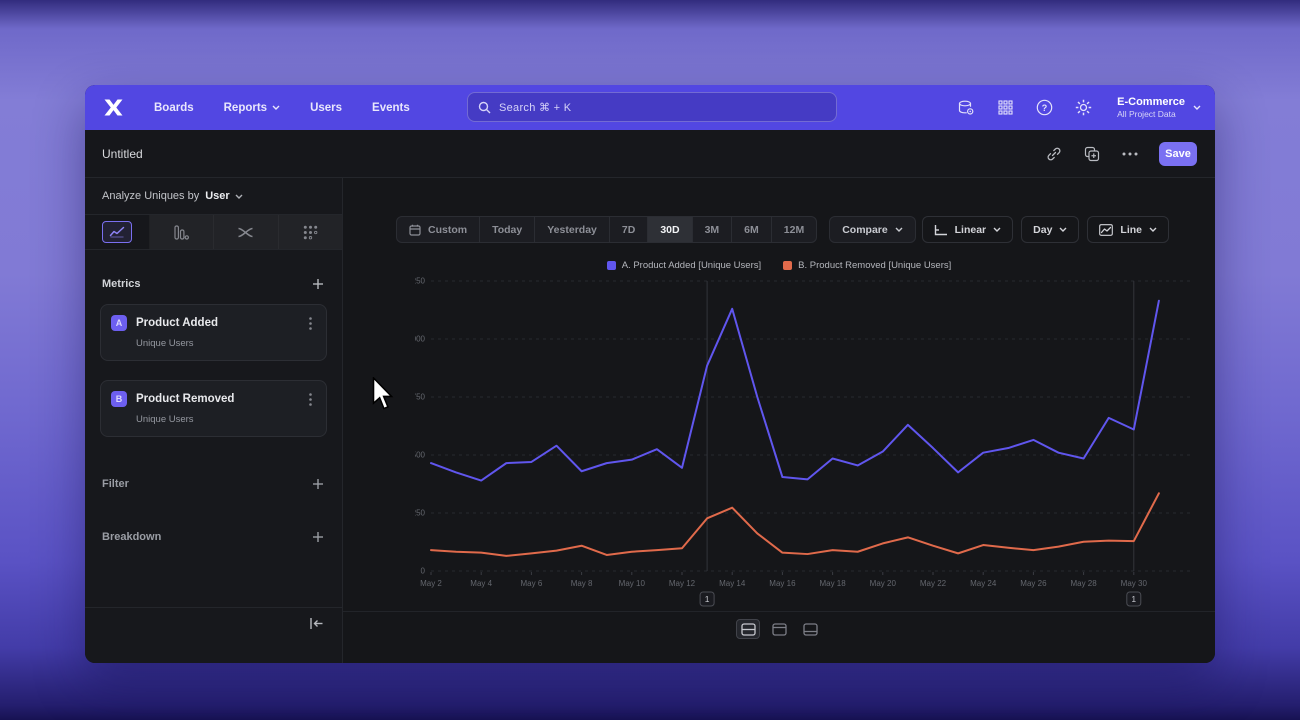 The image size is (1300, 720). I want to click on flows-icon, so click(245, 232).